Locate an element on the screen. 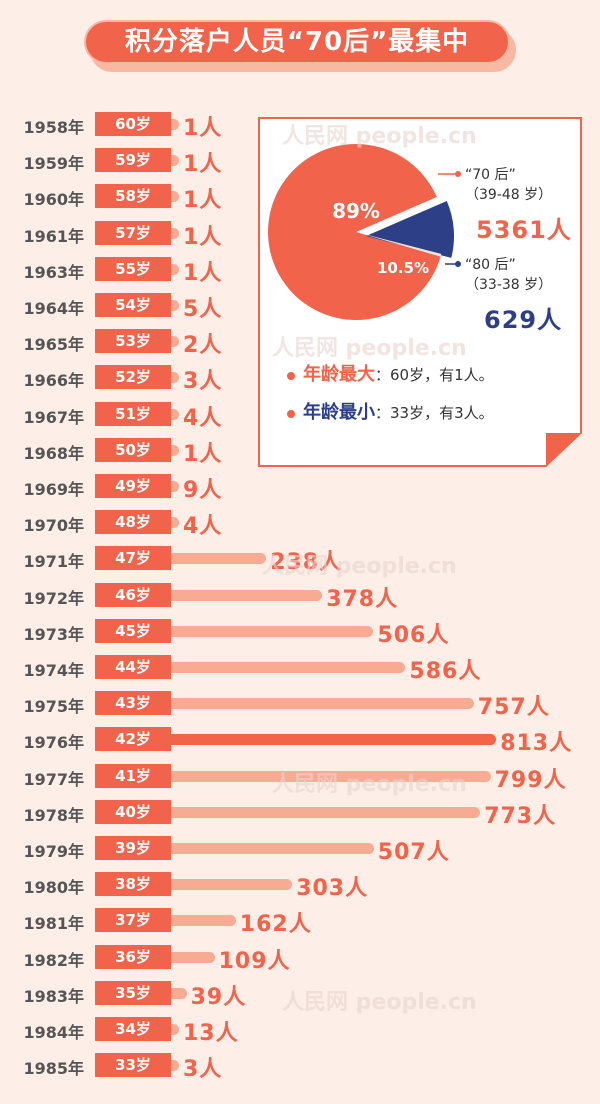 The image size is (600, 1104). year-label: 1974年 is located at coordinates (53, 670).